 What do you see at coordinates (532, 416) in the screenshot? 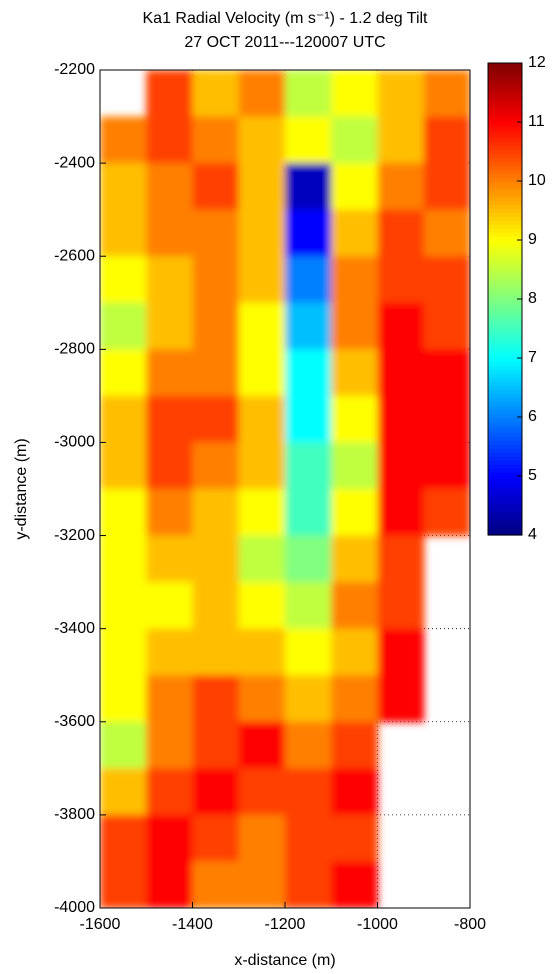
I see `colorbar-tick-label: 6` at bounding box center [532, 416].